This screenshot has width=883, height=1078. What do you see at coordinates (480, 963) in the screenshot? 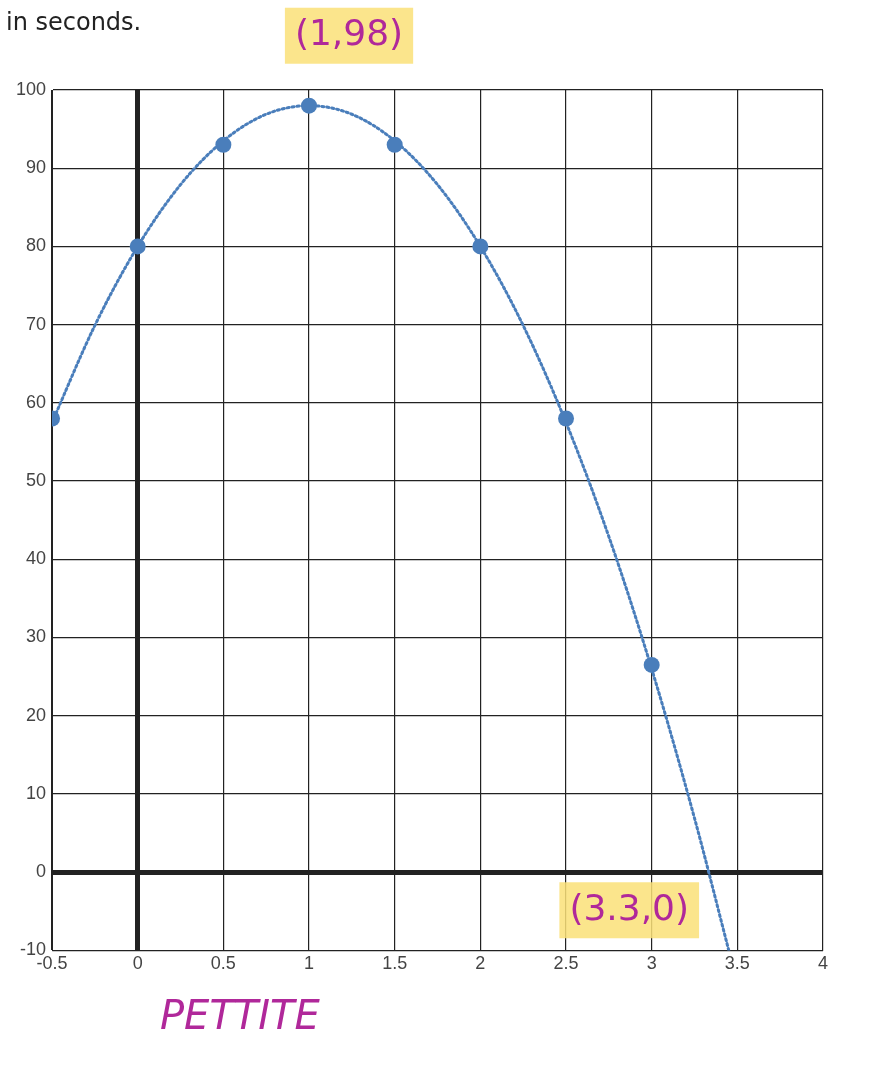
I see `x-tick-label: 2` at bounding box center [480, 963].